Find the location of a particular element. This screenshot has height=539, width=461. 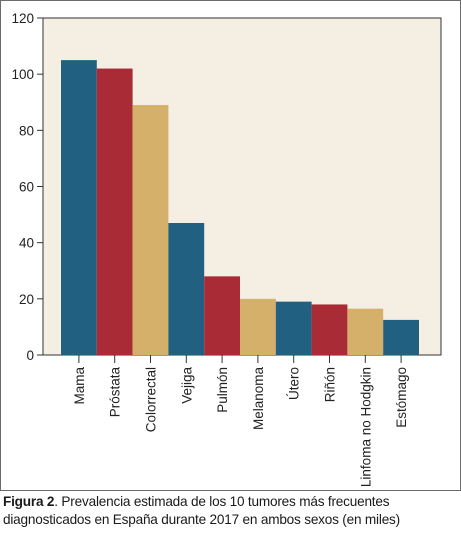

x-tick-label: Pulmón is located at coordinates (222, 390).